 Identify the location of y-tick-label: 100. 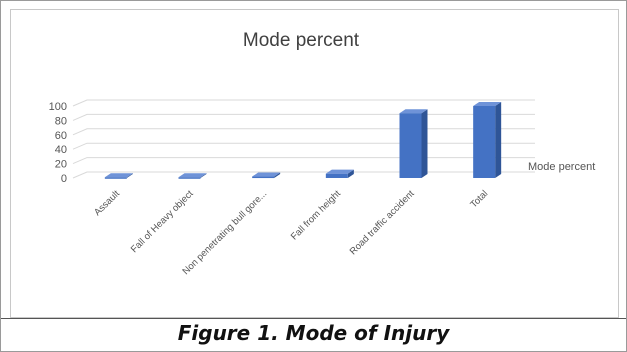
(58, 107).